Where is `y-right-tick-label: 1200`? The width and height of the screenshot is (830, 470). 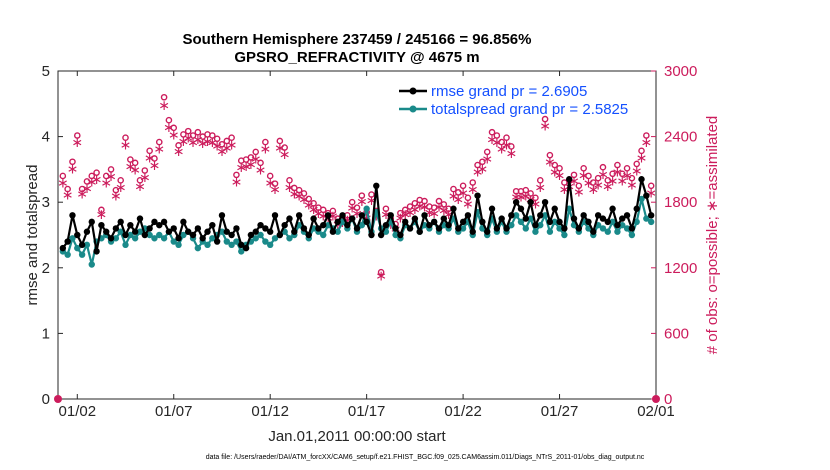
y-right-tick-label: 1200 is located at coordinates (680, 268).